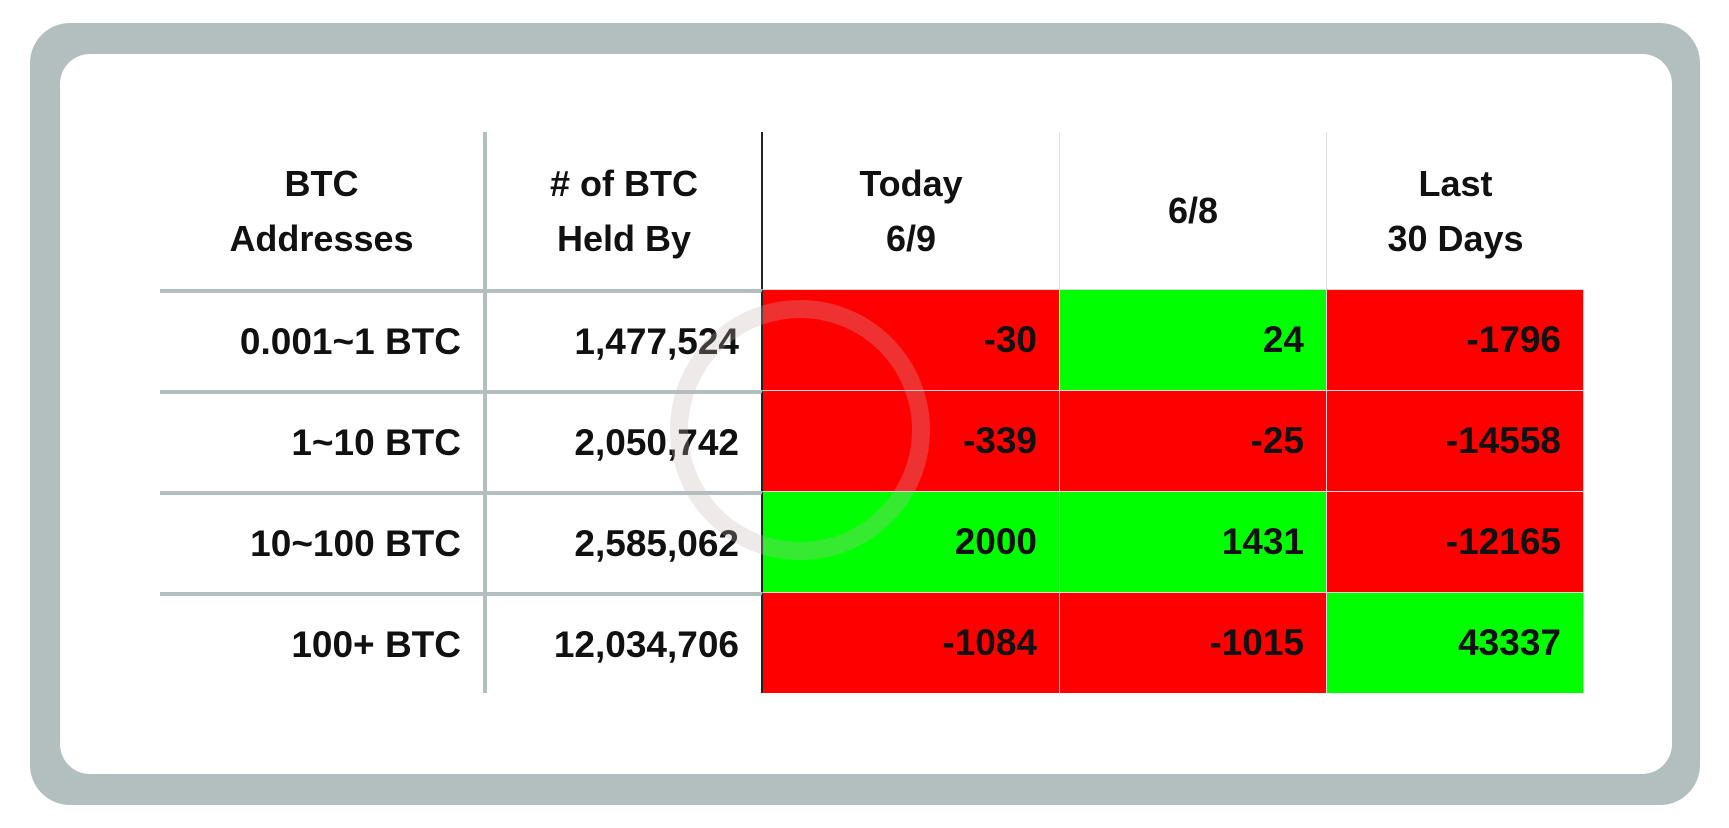 The image size is (1729, 828). What do you see at coordinates (1455, 183) in the screenshot?
I see `header-text: Last` at bounding box center [1455, 183].